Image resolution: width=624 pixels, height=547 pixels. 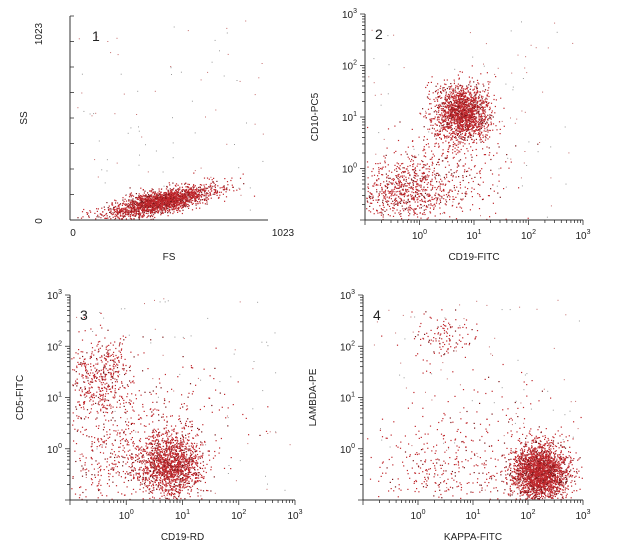 What do you see at coordinates (470, 121) in the screenshot?
I see `scatter-points` at bounding box center [470, 121].